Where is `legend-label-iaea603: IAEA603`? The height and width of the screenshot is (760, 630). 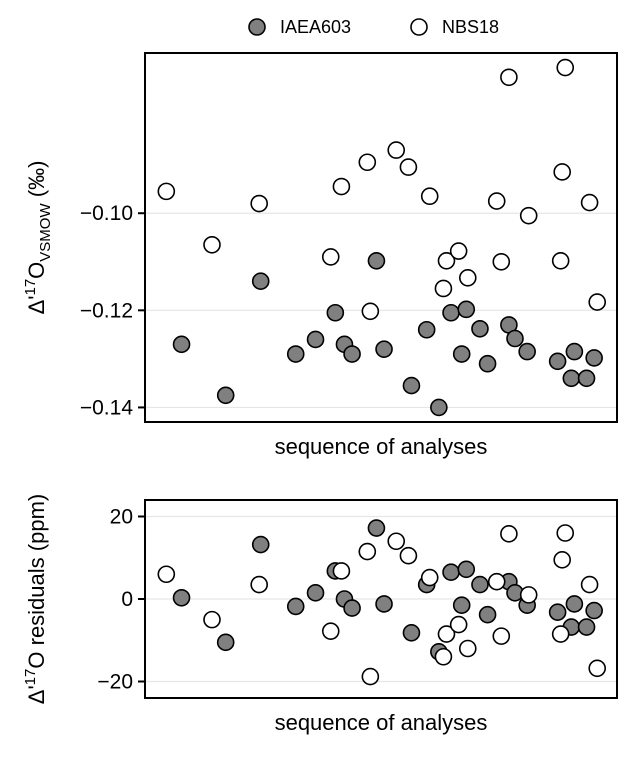 legend-label-iaea603: IAEA603 is located at coordinates (315, 27).